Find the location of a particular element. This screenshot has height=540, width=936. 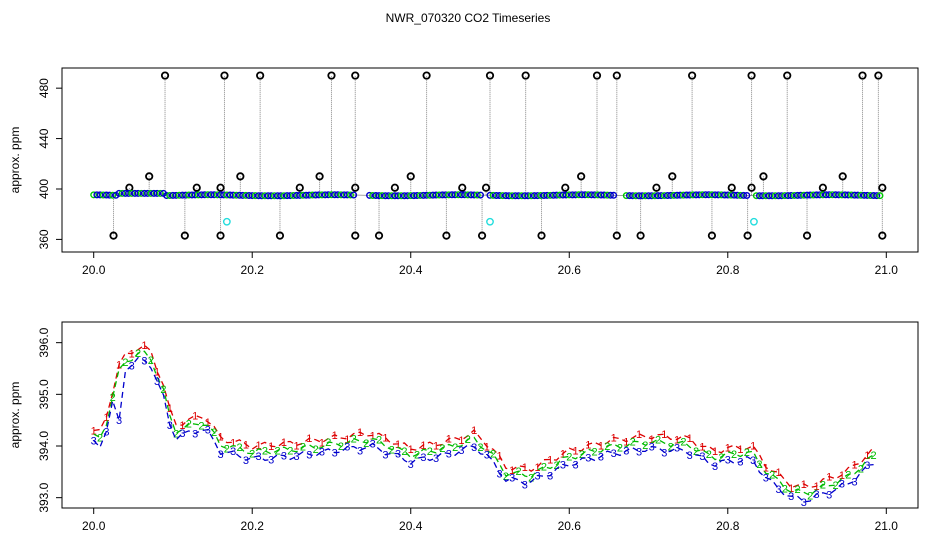

top-spike-401-13-point is located at coordinates (882, 187).